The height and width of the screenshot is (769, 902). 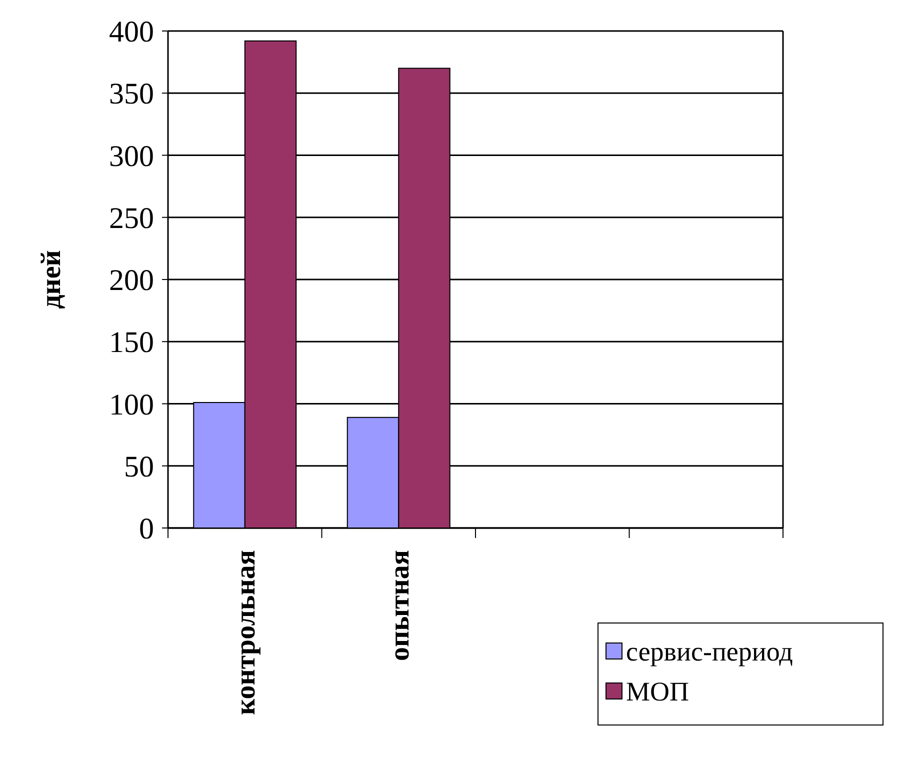 I want to click on y-tick-label: 100, so click(x=131, y=405).